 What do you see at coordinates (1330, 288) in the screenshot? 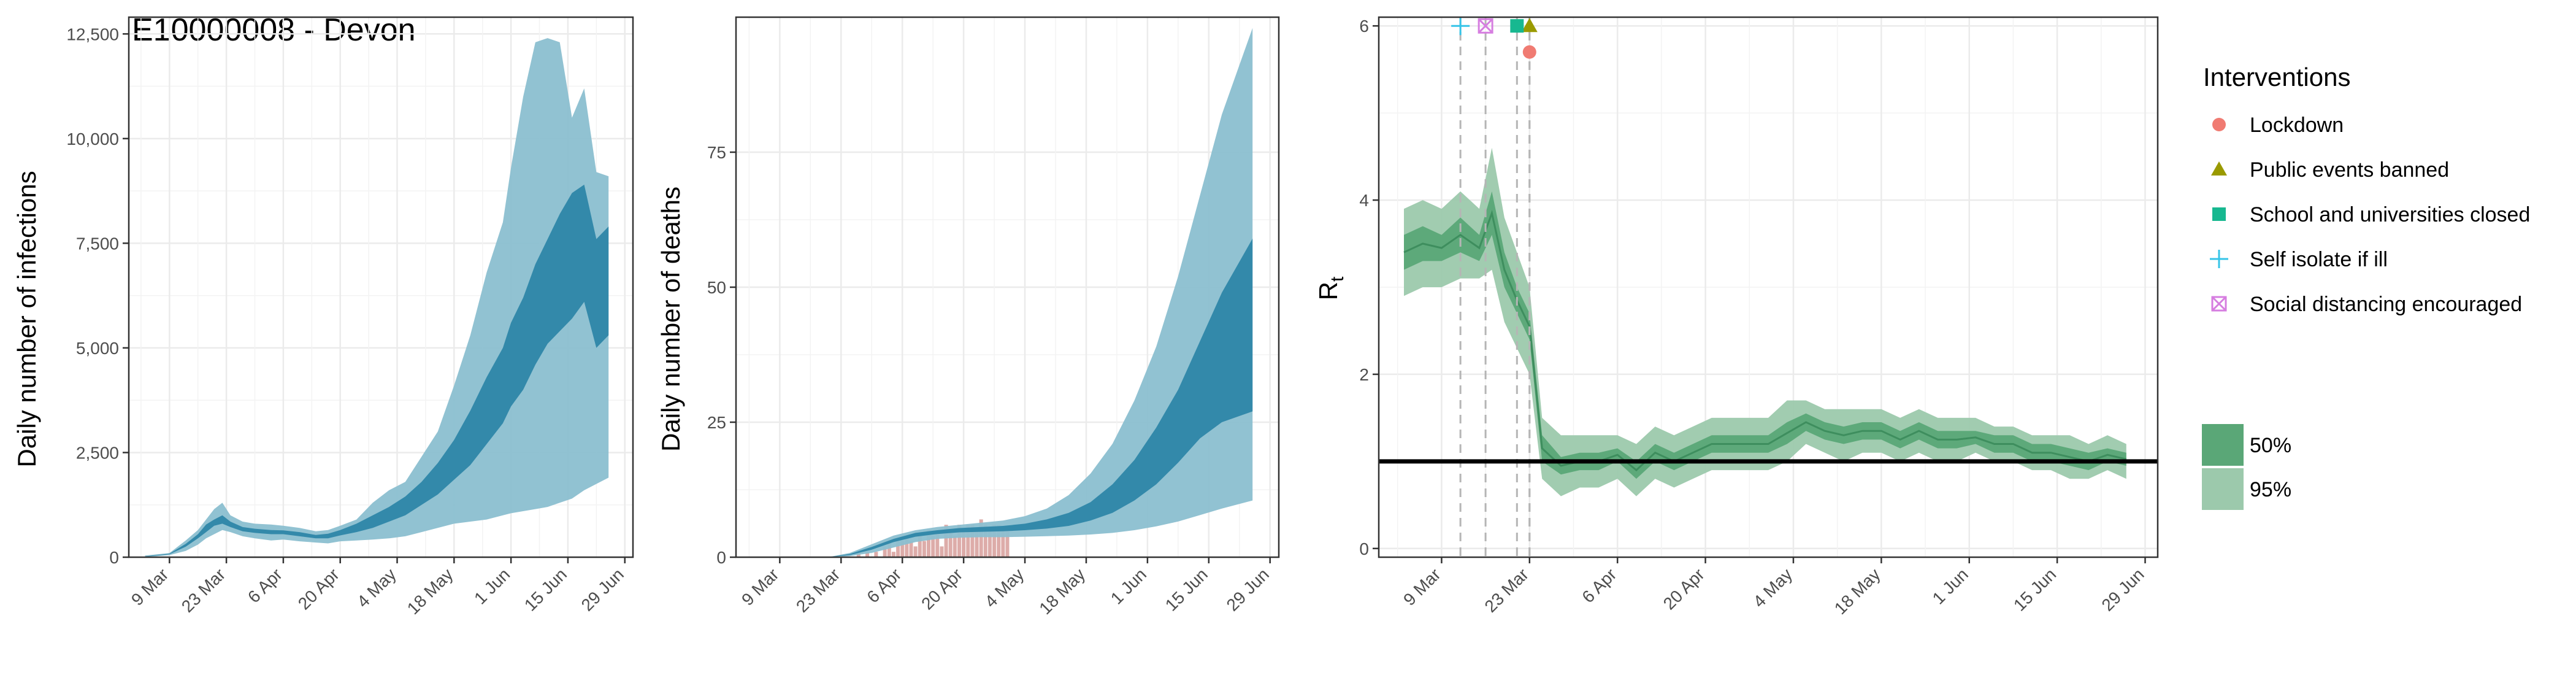
I see `y-axis-label: Rt` at bounding box center [1330, 288].